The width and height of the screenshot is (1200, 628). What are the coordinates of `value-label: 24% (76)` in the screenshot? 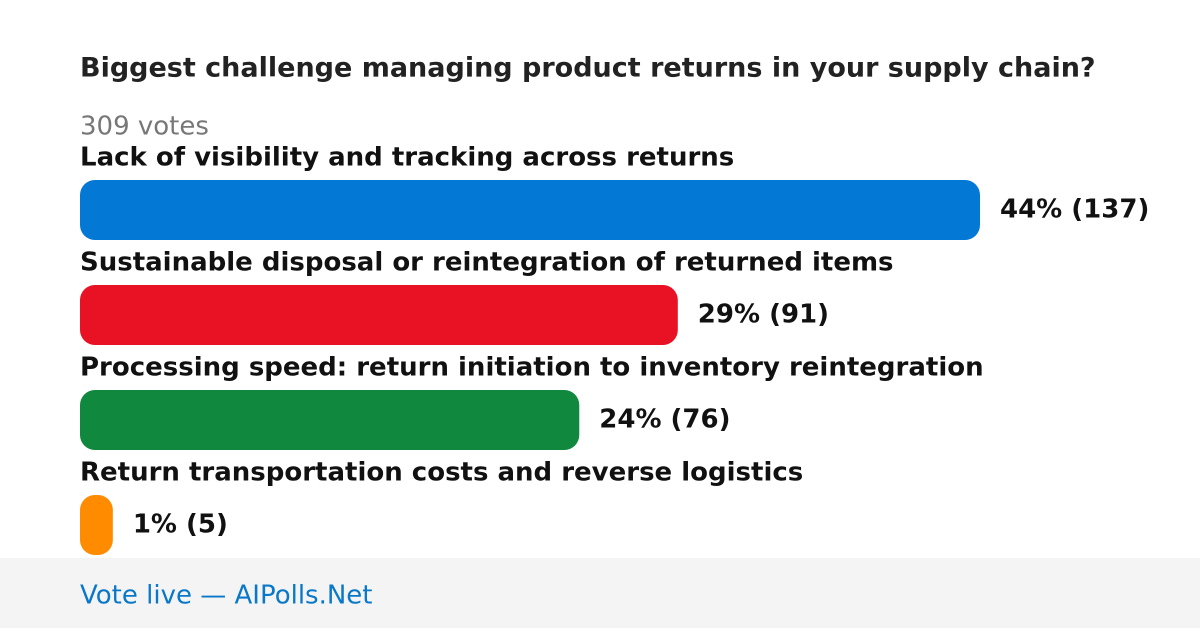 It's located at (664, 420).